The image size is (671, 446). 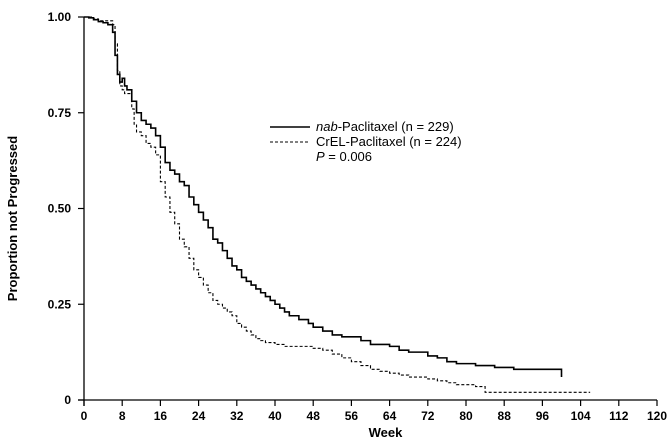 What do you see at coordinates (581, 416) in the screenshot?
I see `x-tick-label: 104` at bounding box center [581, 416].